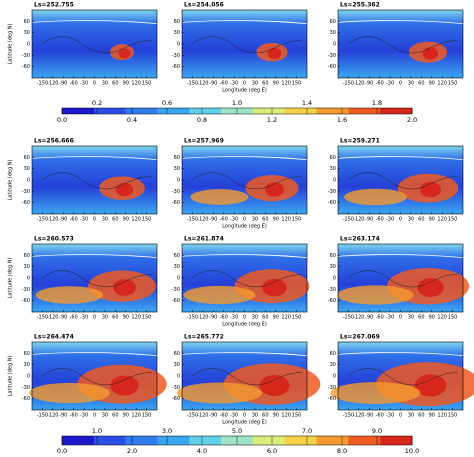 Image resolution: width=474 pixels, height=457 pixels. What do you see at coordinates (167, 431) in the screenshot?
I see `colorbar-label: 3.0` at bounding box center [167, 431].